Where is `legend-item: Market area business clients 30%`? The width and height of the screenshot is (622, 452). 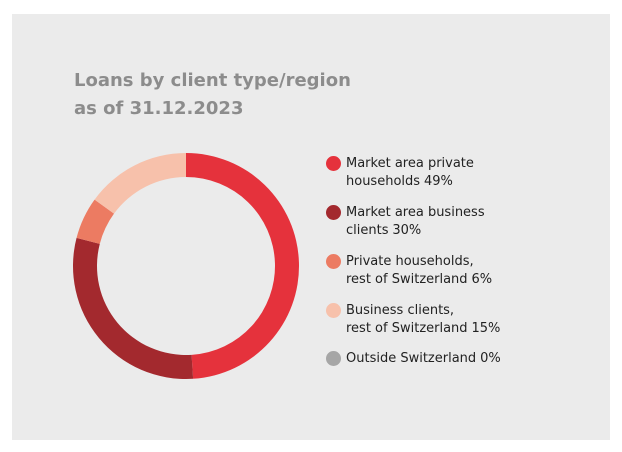 legend-item: Market area business clients 30% is located at coordinates (405, 222).